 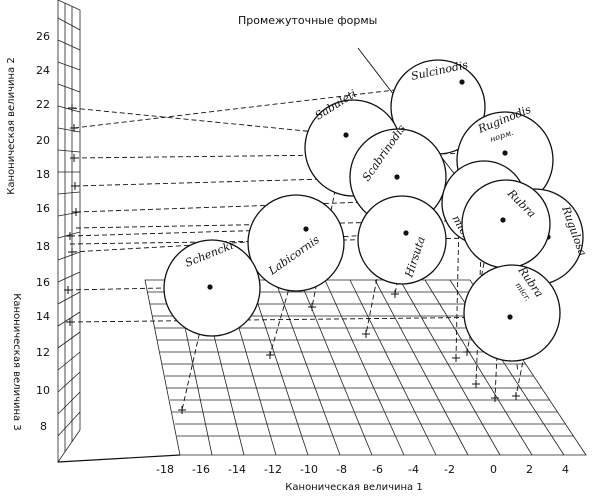 What do you see at coordinates (43, 352) in the screenshot?
I see `z-tick: 12` at bounding box center [43, 352].